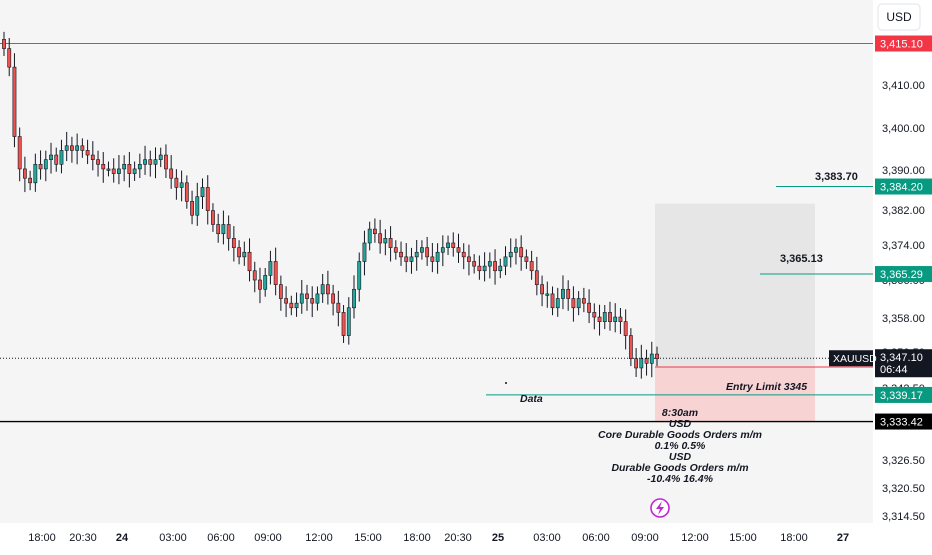 The width and height of the screenshot is (932, 555). What do you see at coordinates (903, 363) in the screenshot?
I see `current-price-badge` at bounding box center [903, 363].